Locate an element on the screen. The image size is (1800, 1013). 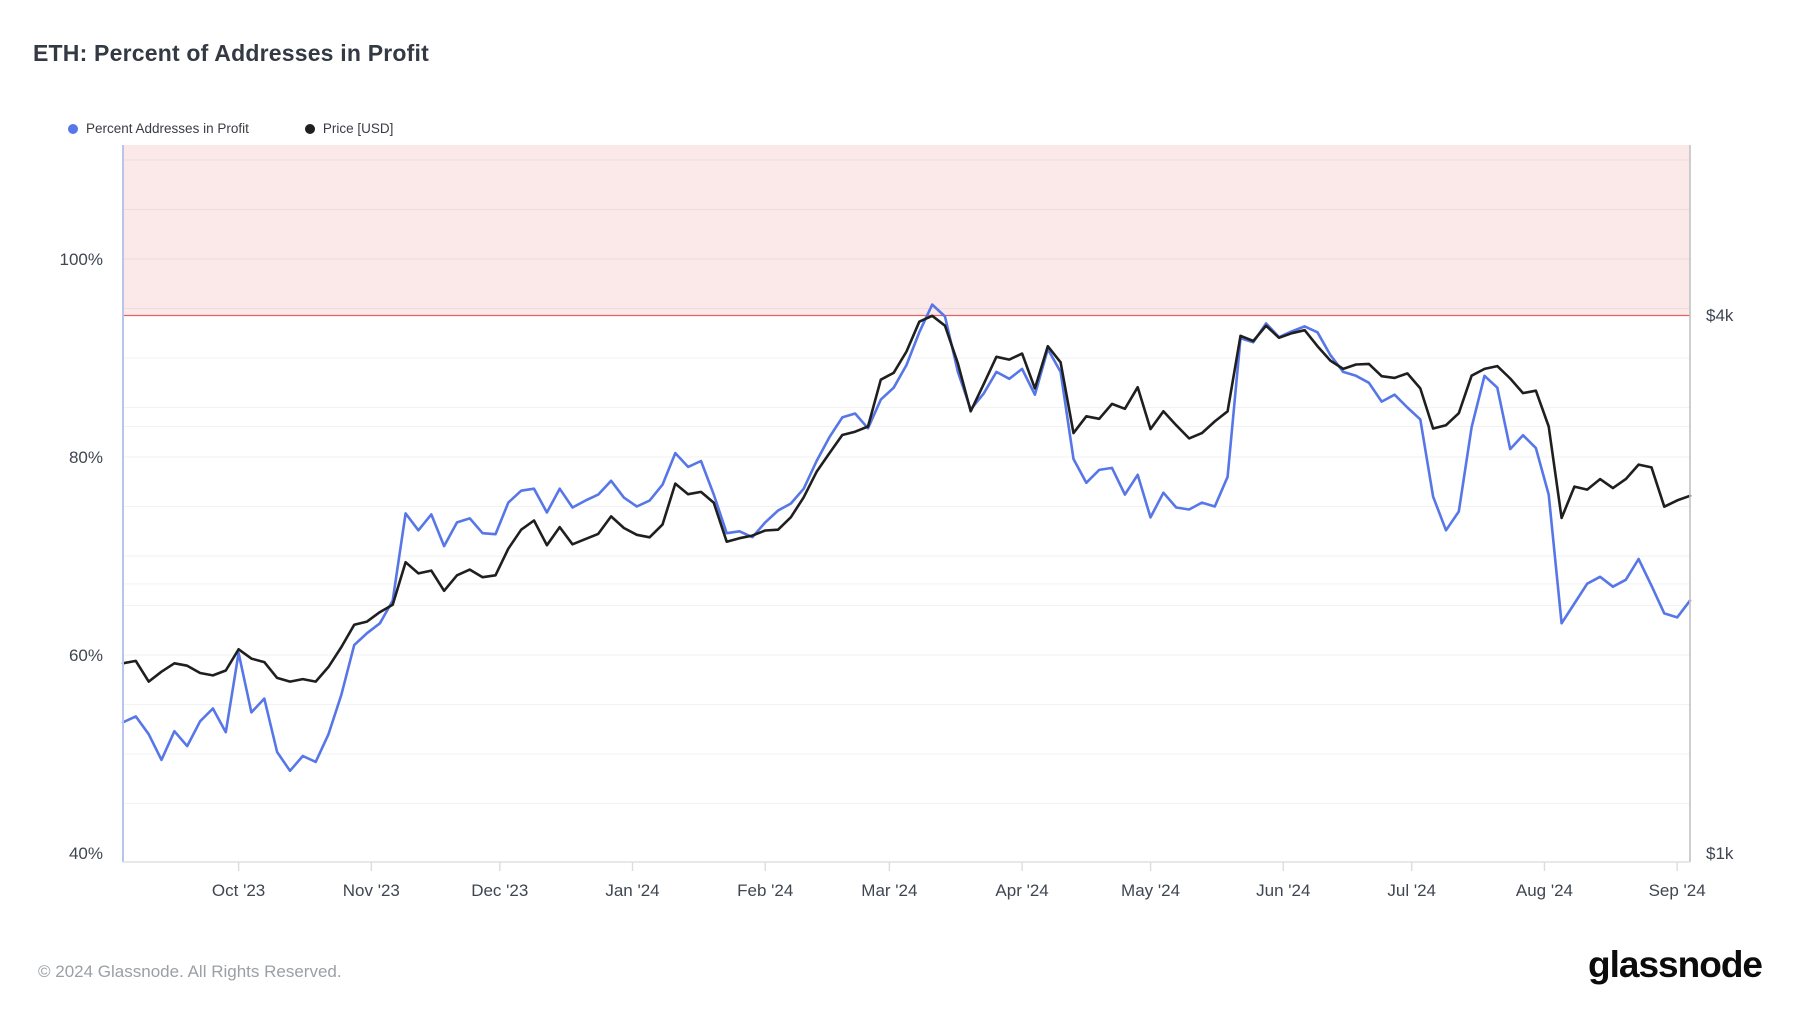
overvaluation-band is located at coordinates (906, 230).